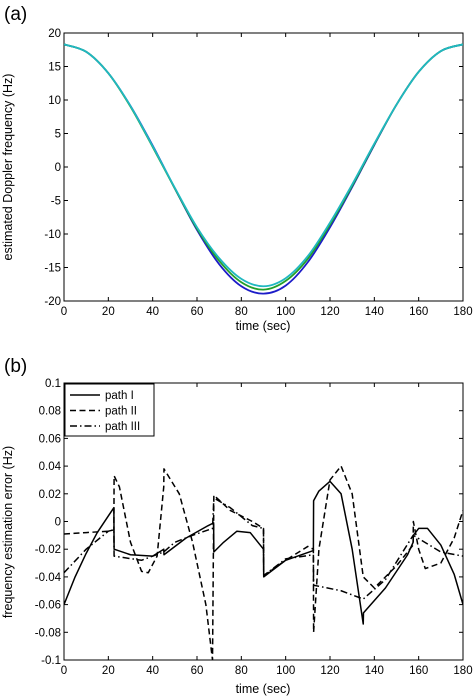  What do you see at coordinates (15, 14) in the screenshot?
I see `panel-label-a: (a)` at bounding box center [15, 14].